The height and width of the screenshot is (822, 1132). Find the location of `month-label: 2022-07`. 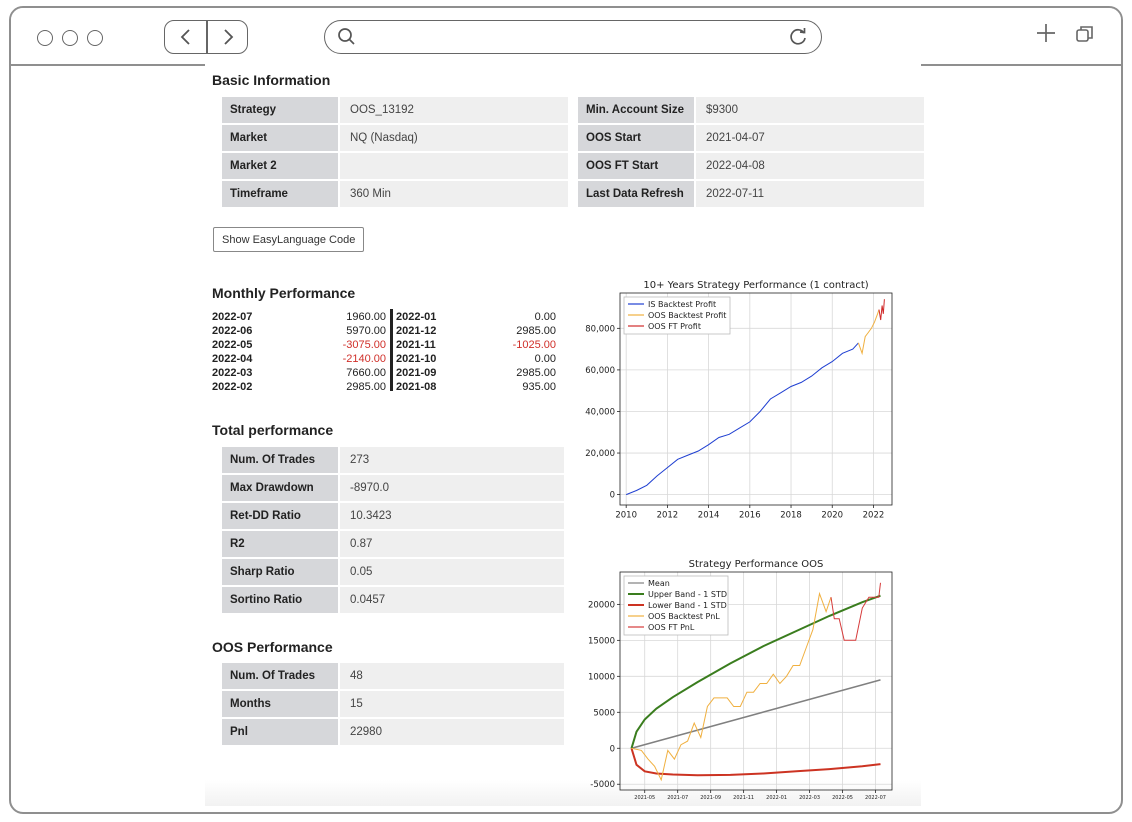

month-label: 2022-07 is located at coordinates (232, 317).